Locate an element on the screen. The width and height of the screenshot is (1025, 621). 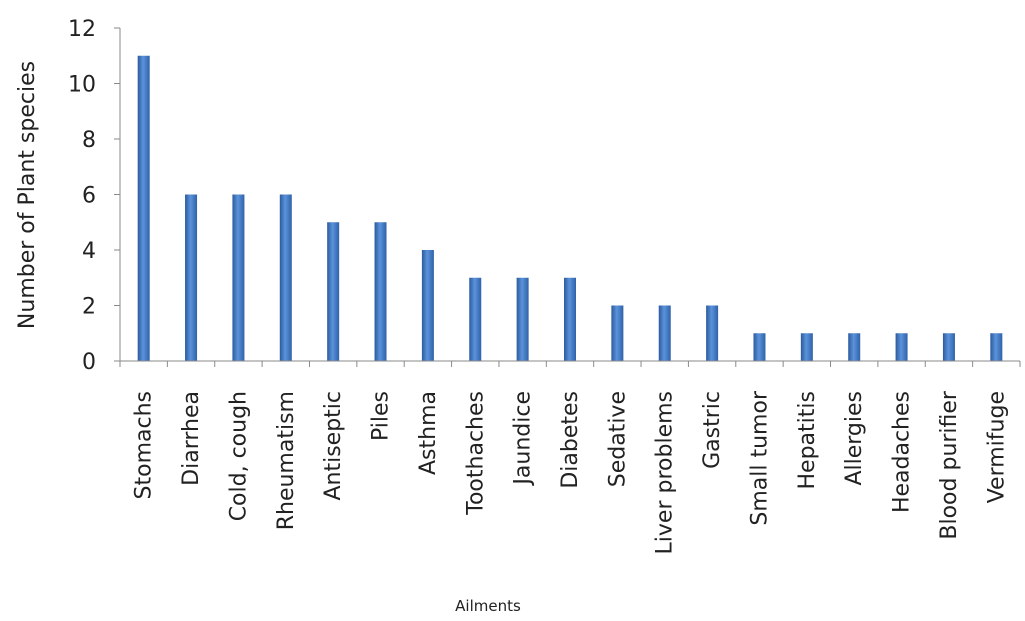
x-tick-label: Small tumor is located at coordinates (759, 458).